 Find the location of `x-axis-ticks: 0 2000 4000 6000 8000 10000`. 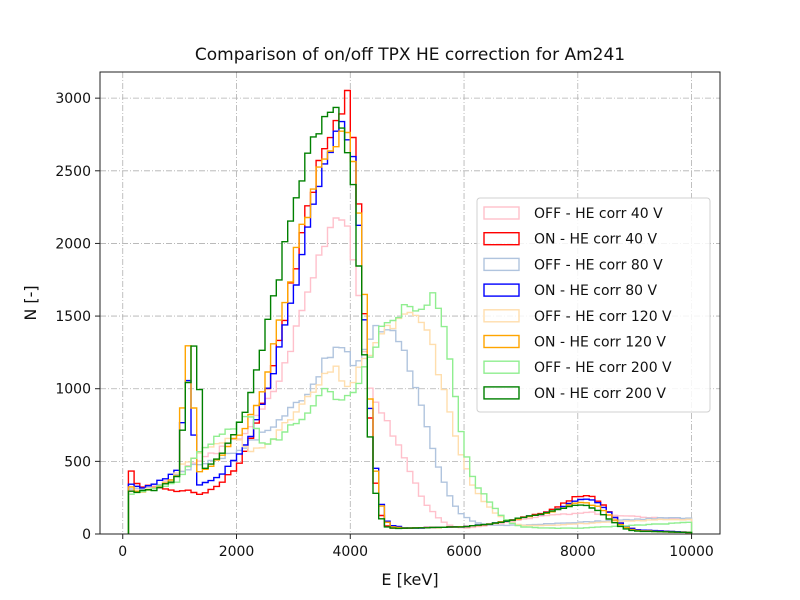

x-axis-ticks: 0 2000 4000 6000 8000 10000 is located at coordinates (416, 547).